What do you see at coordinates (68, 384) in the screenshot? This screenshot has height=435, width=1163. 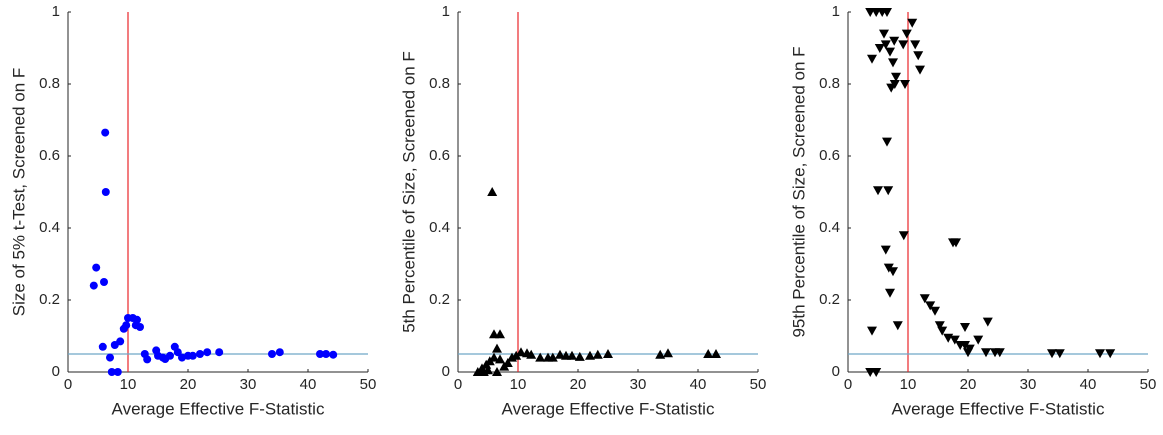 I see `x-tick-label: 0` at bounding box center [68, 384].